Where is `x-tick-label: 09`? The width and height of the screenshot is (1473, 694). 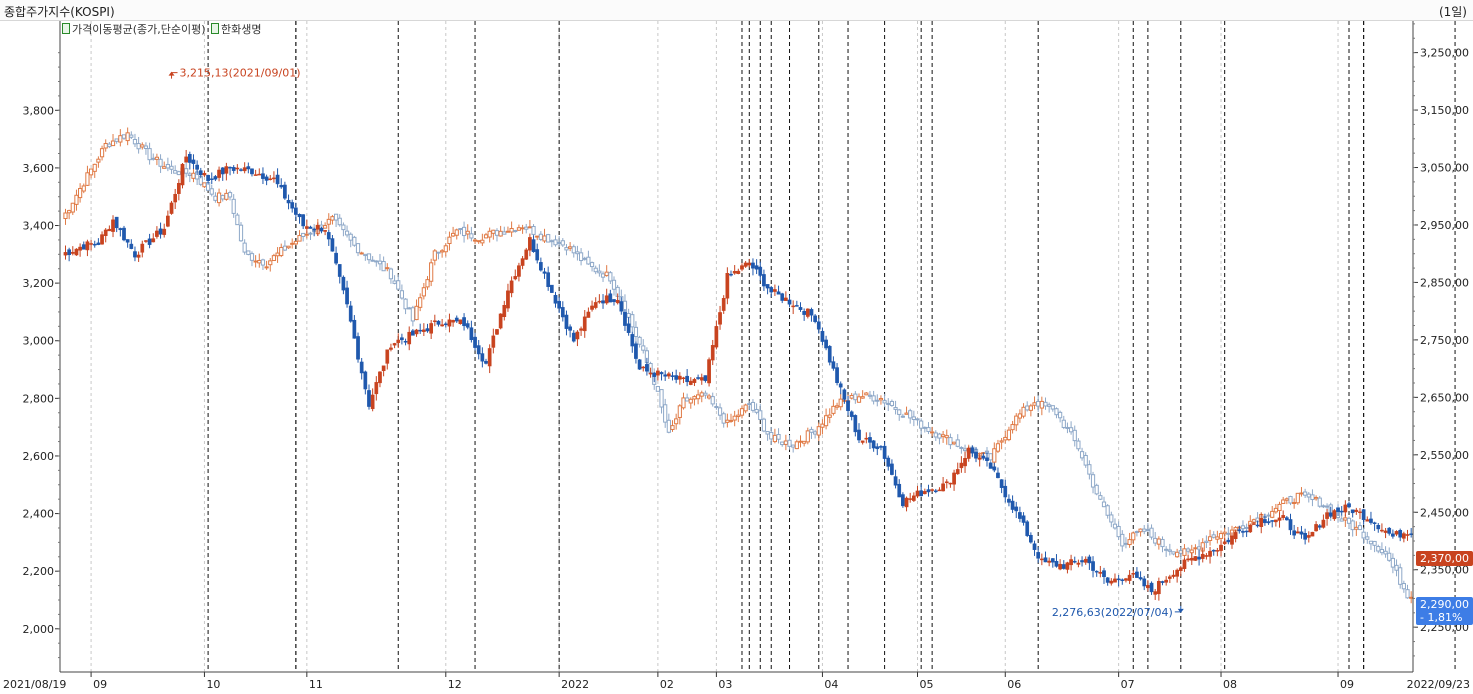
x-tick-label: 09 is located at coordinates (1347, 684).